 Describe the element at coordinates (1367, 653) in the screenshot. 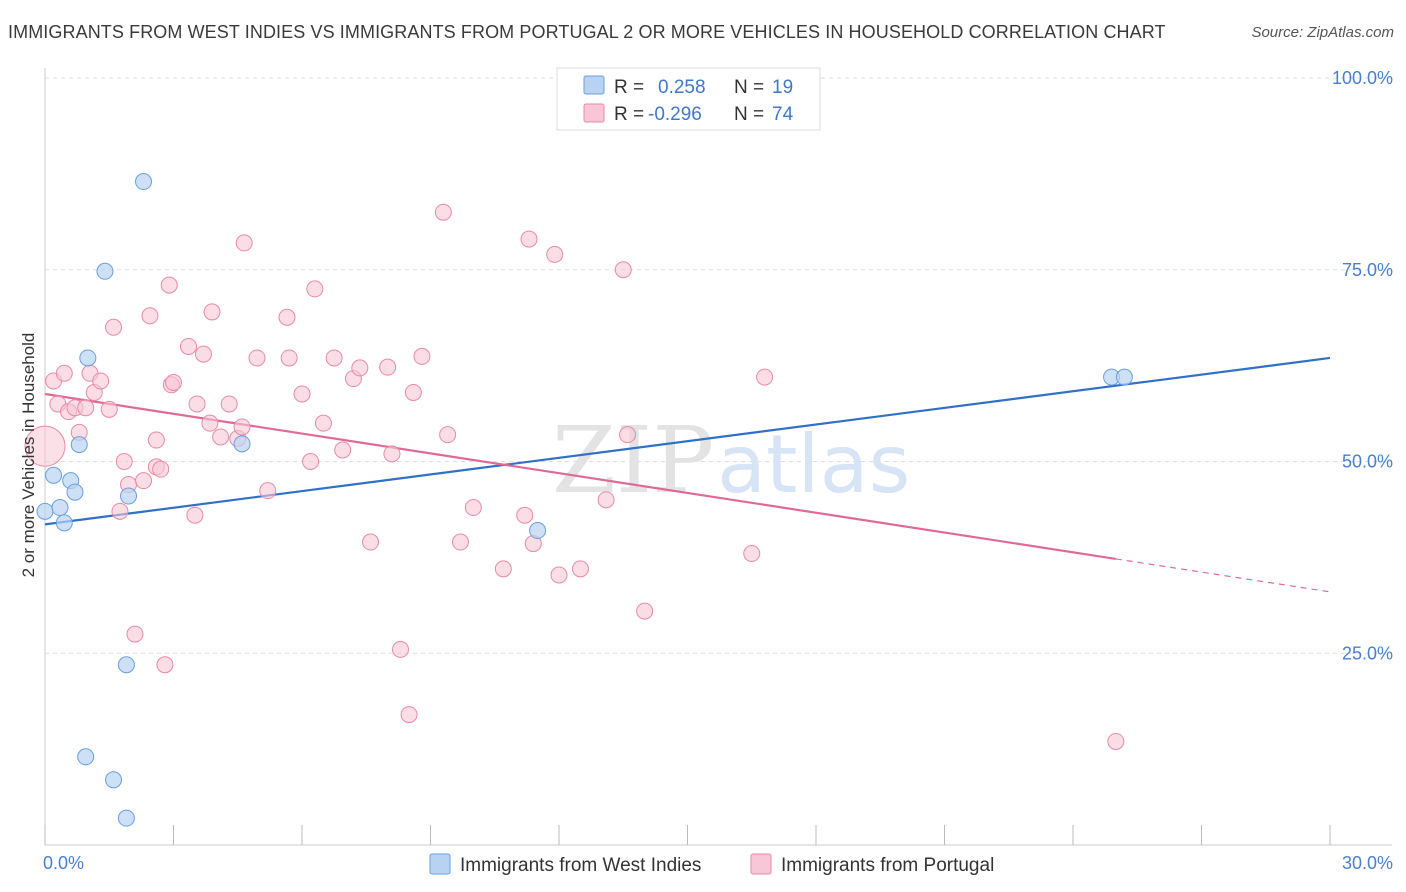

I see `y-tick-label: 25.0%` at that location.